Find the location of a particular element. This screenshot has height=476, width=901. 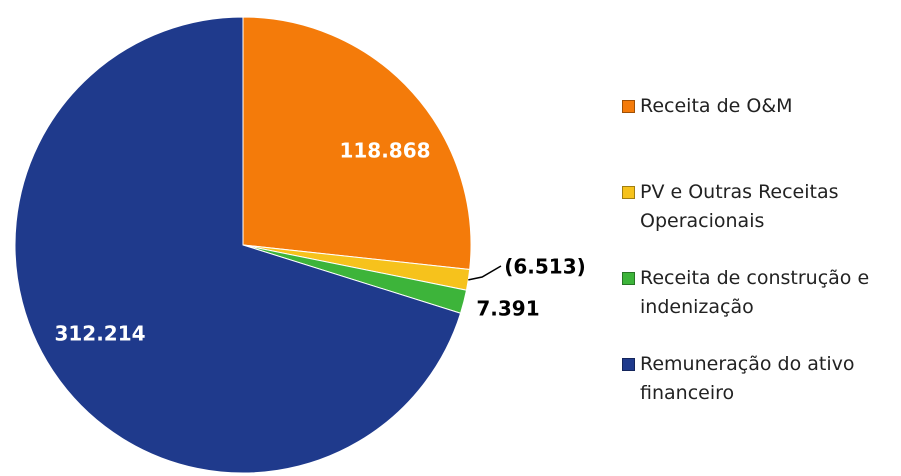

data-label: 118.868 is located at coordinates (384, 151).